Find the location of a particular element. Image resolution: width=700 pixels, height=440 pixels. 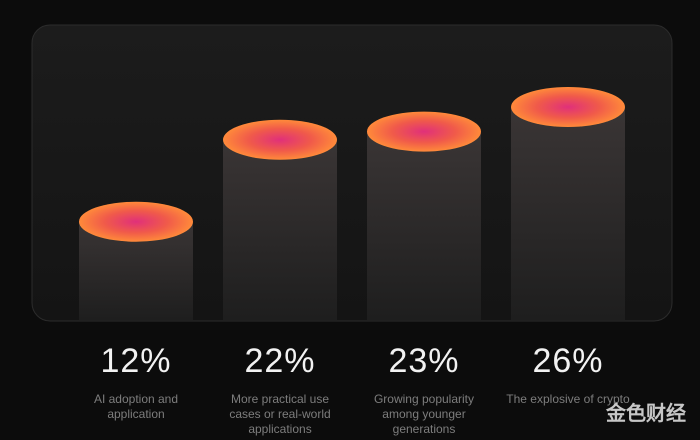

value-label: 26% is located at coordinates (568, 361).